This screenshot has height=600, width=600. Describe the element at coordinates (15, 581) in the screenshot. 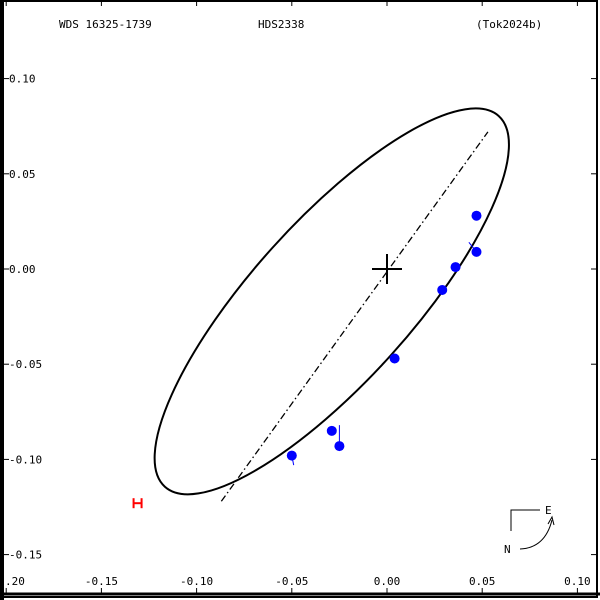

I see `x-tick-label: .20` at that location.